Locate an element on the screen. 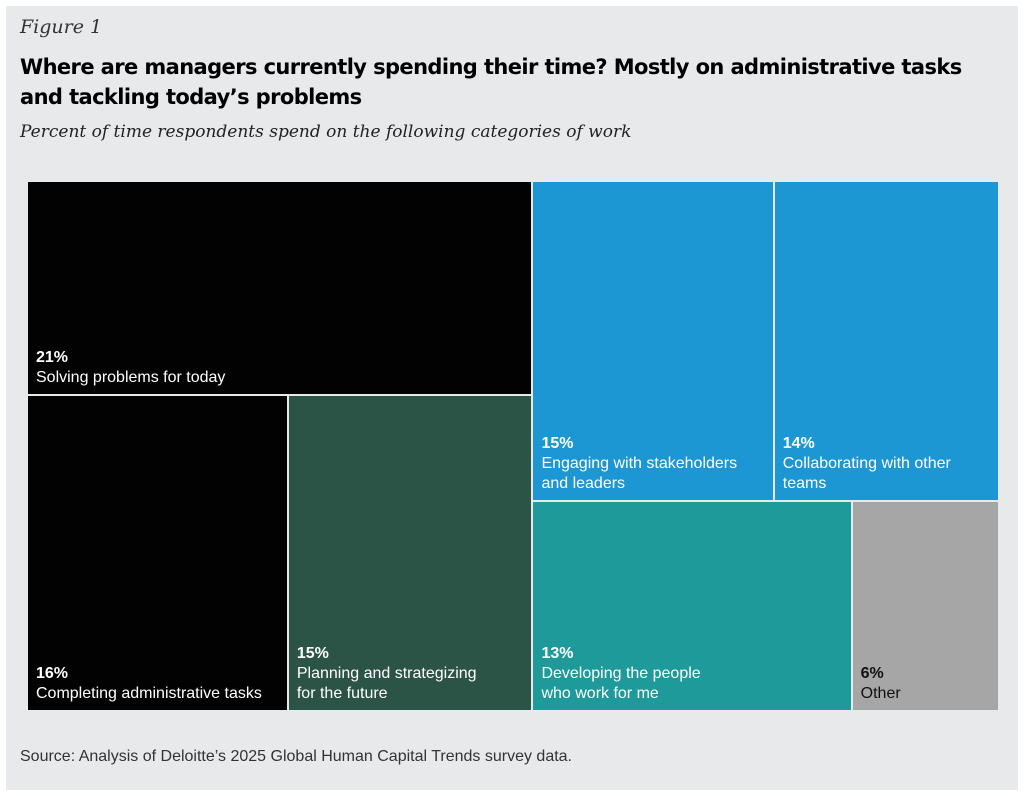  tile-text: 21% Solving problems for today is located at coordinates (130, 368).